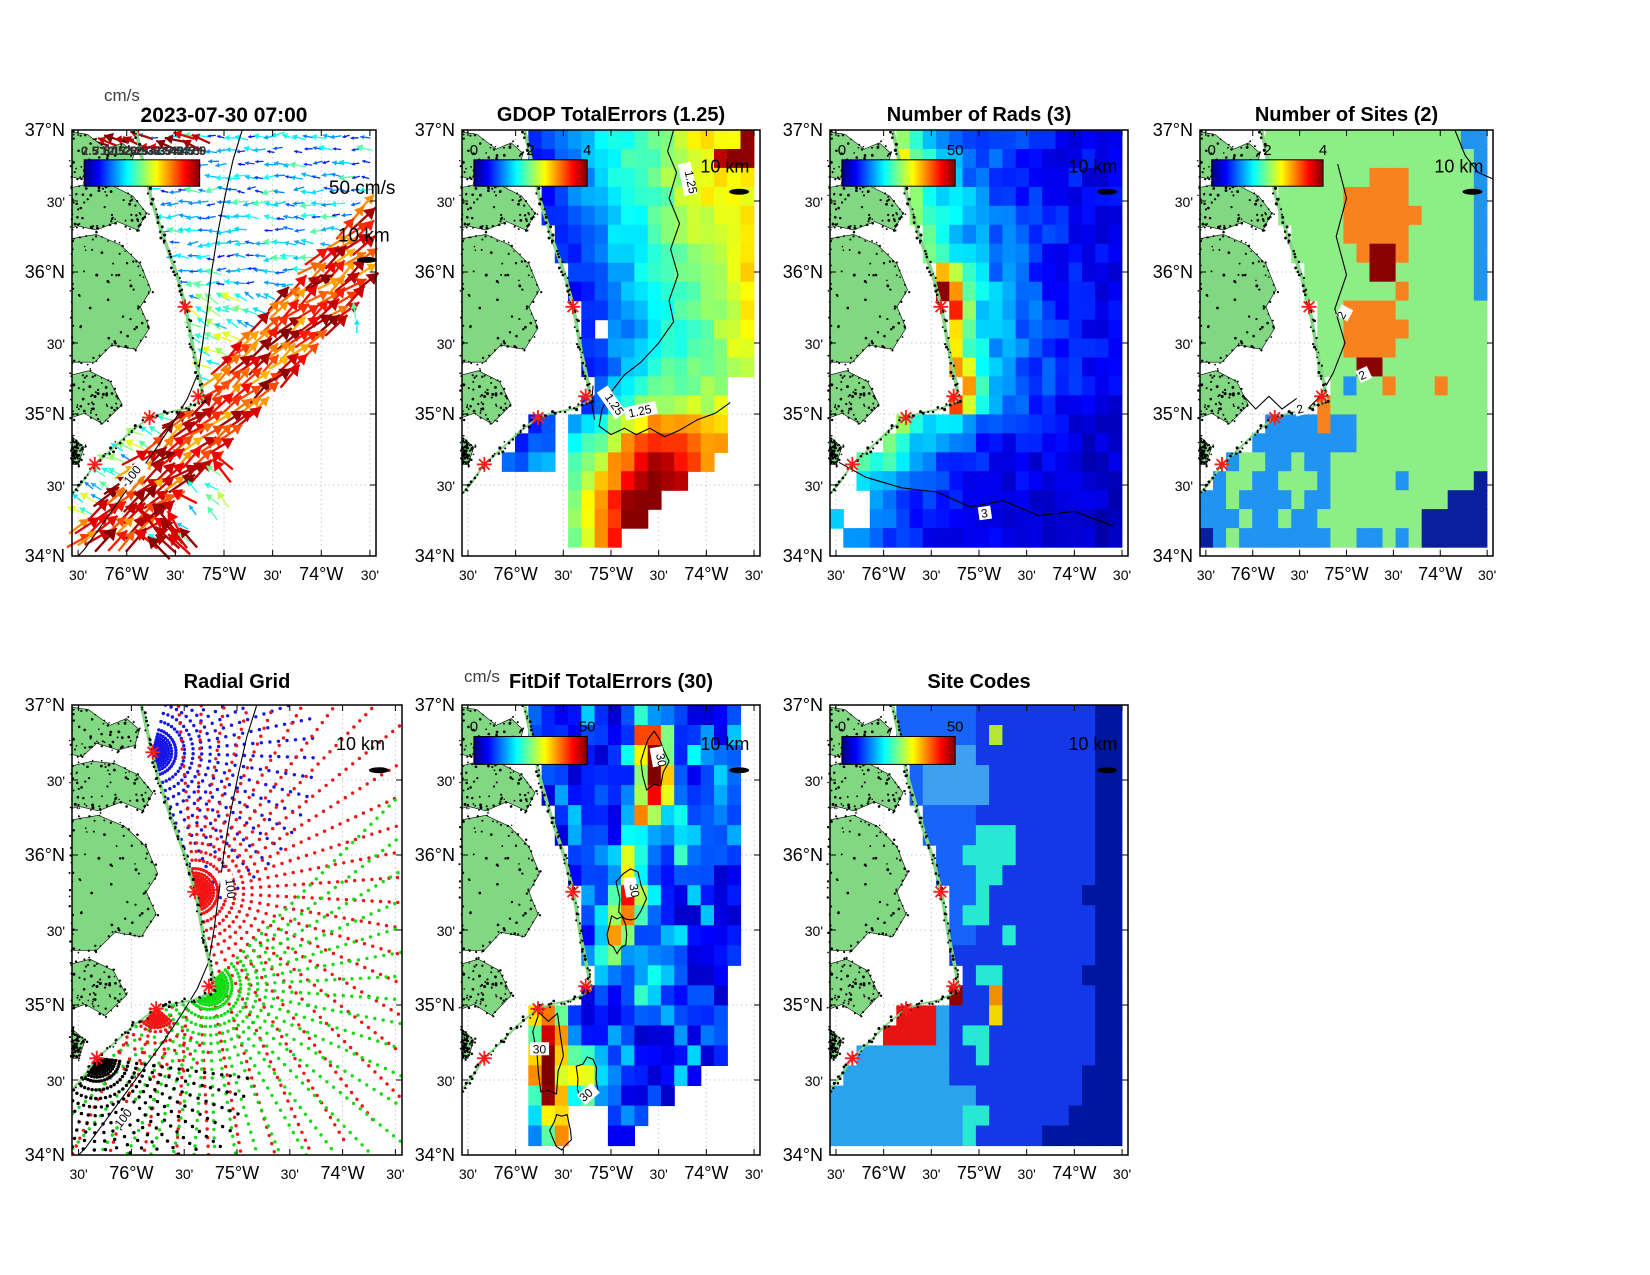 The width and height of the screenshot is (1650, 1275). I want to click on contour-label: 100, so click(230, 889).